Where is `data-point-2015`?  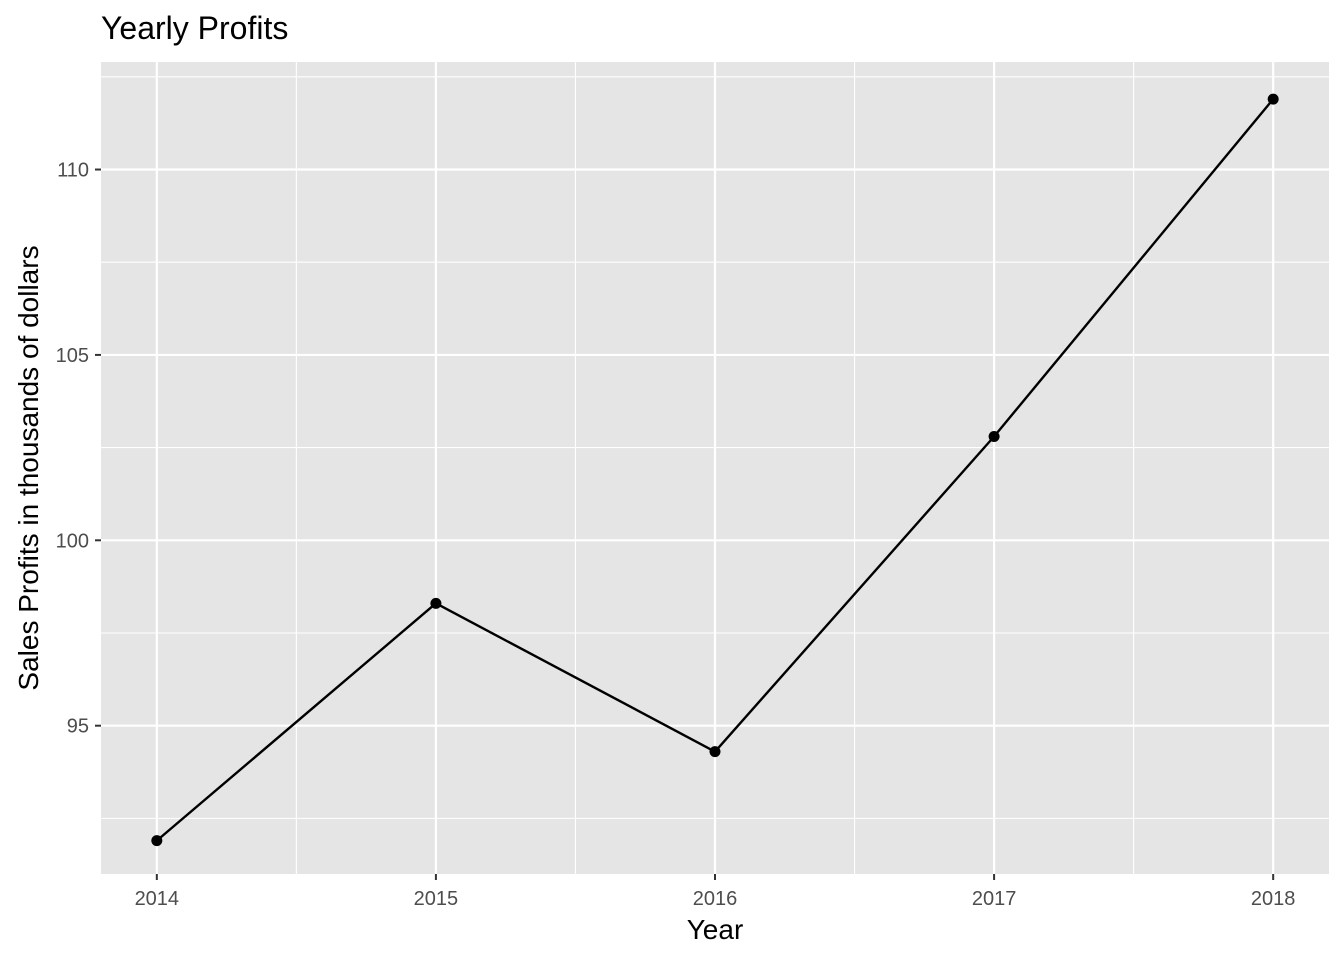
data-point-2015 is located at coordinates (436, 603).